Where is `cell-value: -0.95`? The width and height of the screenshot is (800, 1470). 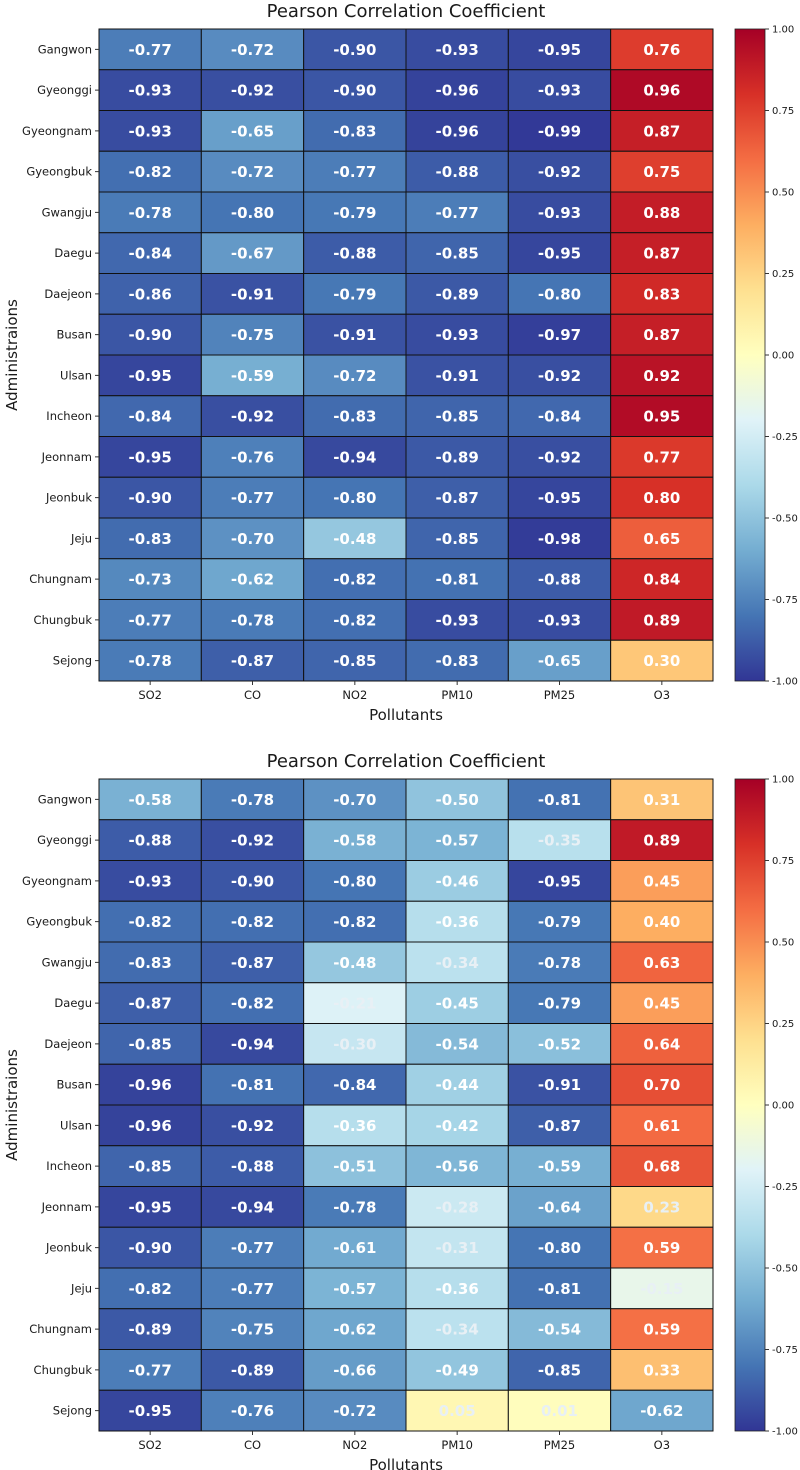
cell-value: -0.95 is located at coordinates (150, 1411).